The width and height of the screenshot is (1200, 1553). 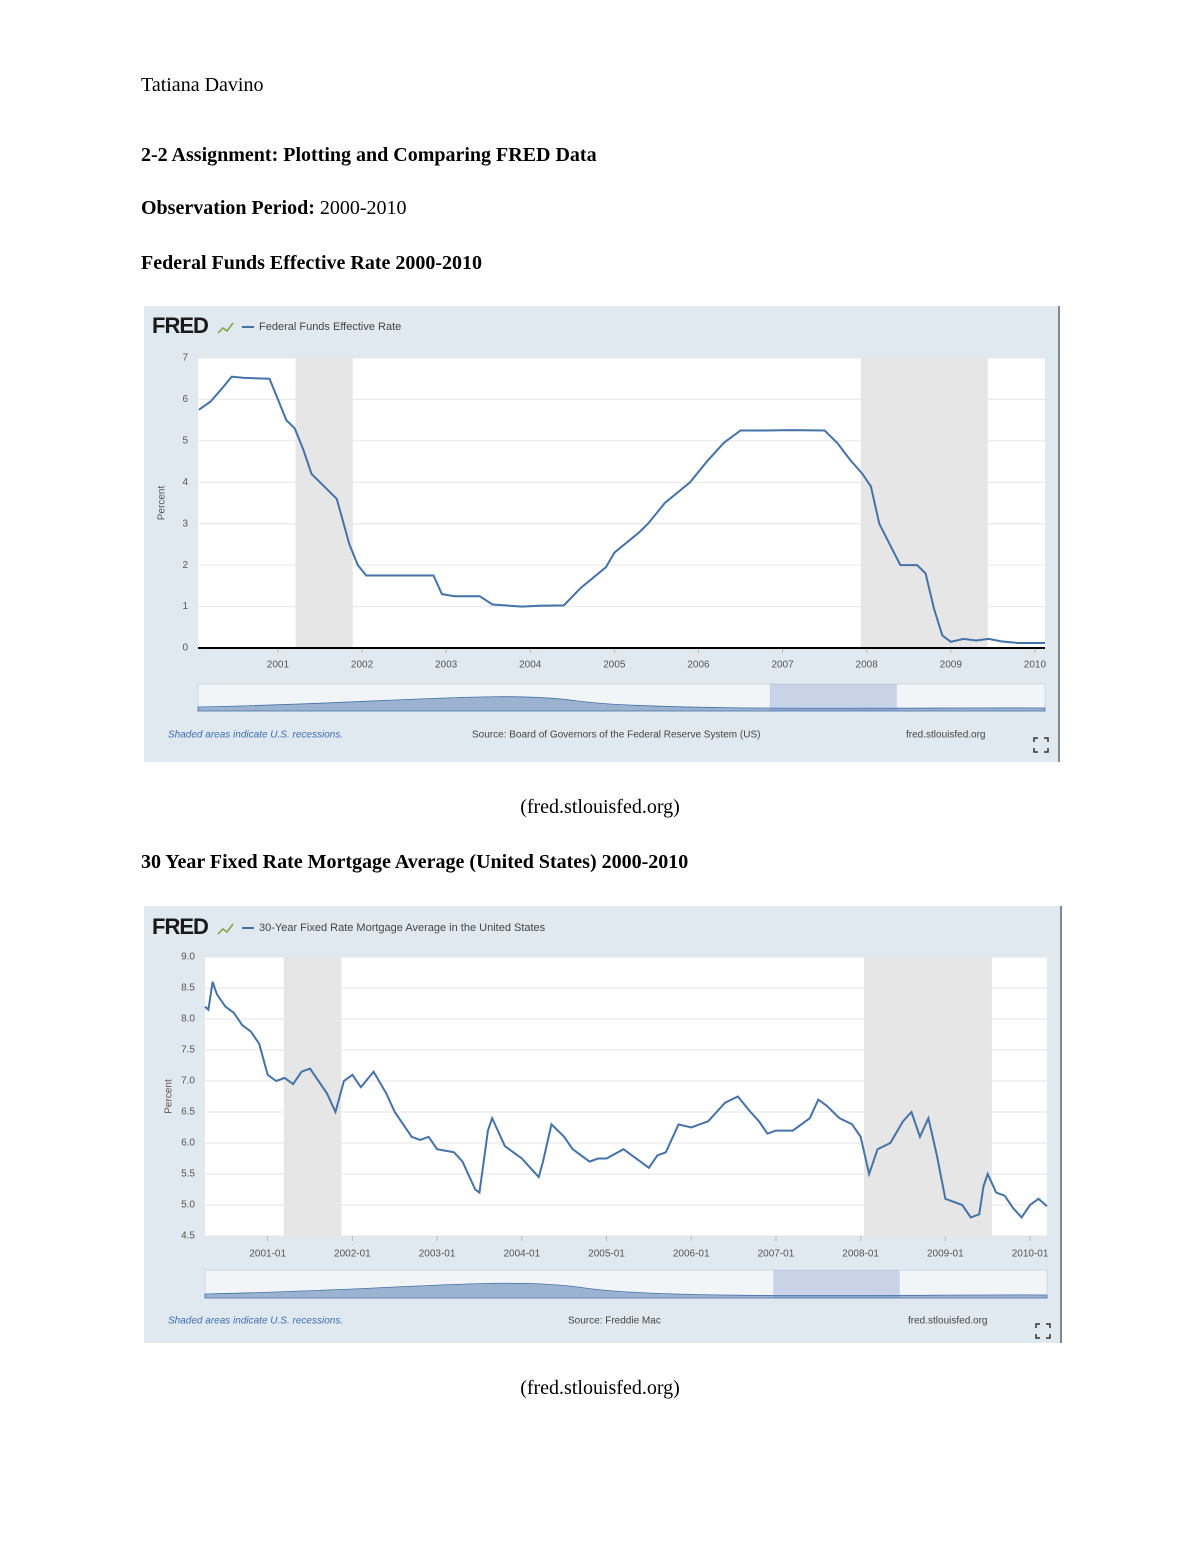 What do you see at coordinates (446, 665) in the screenshot?
I see `x-tick-label: 2003` at bounding box center [446, 665].